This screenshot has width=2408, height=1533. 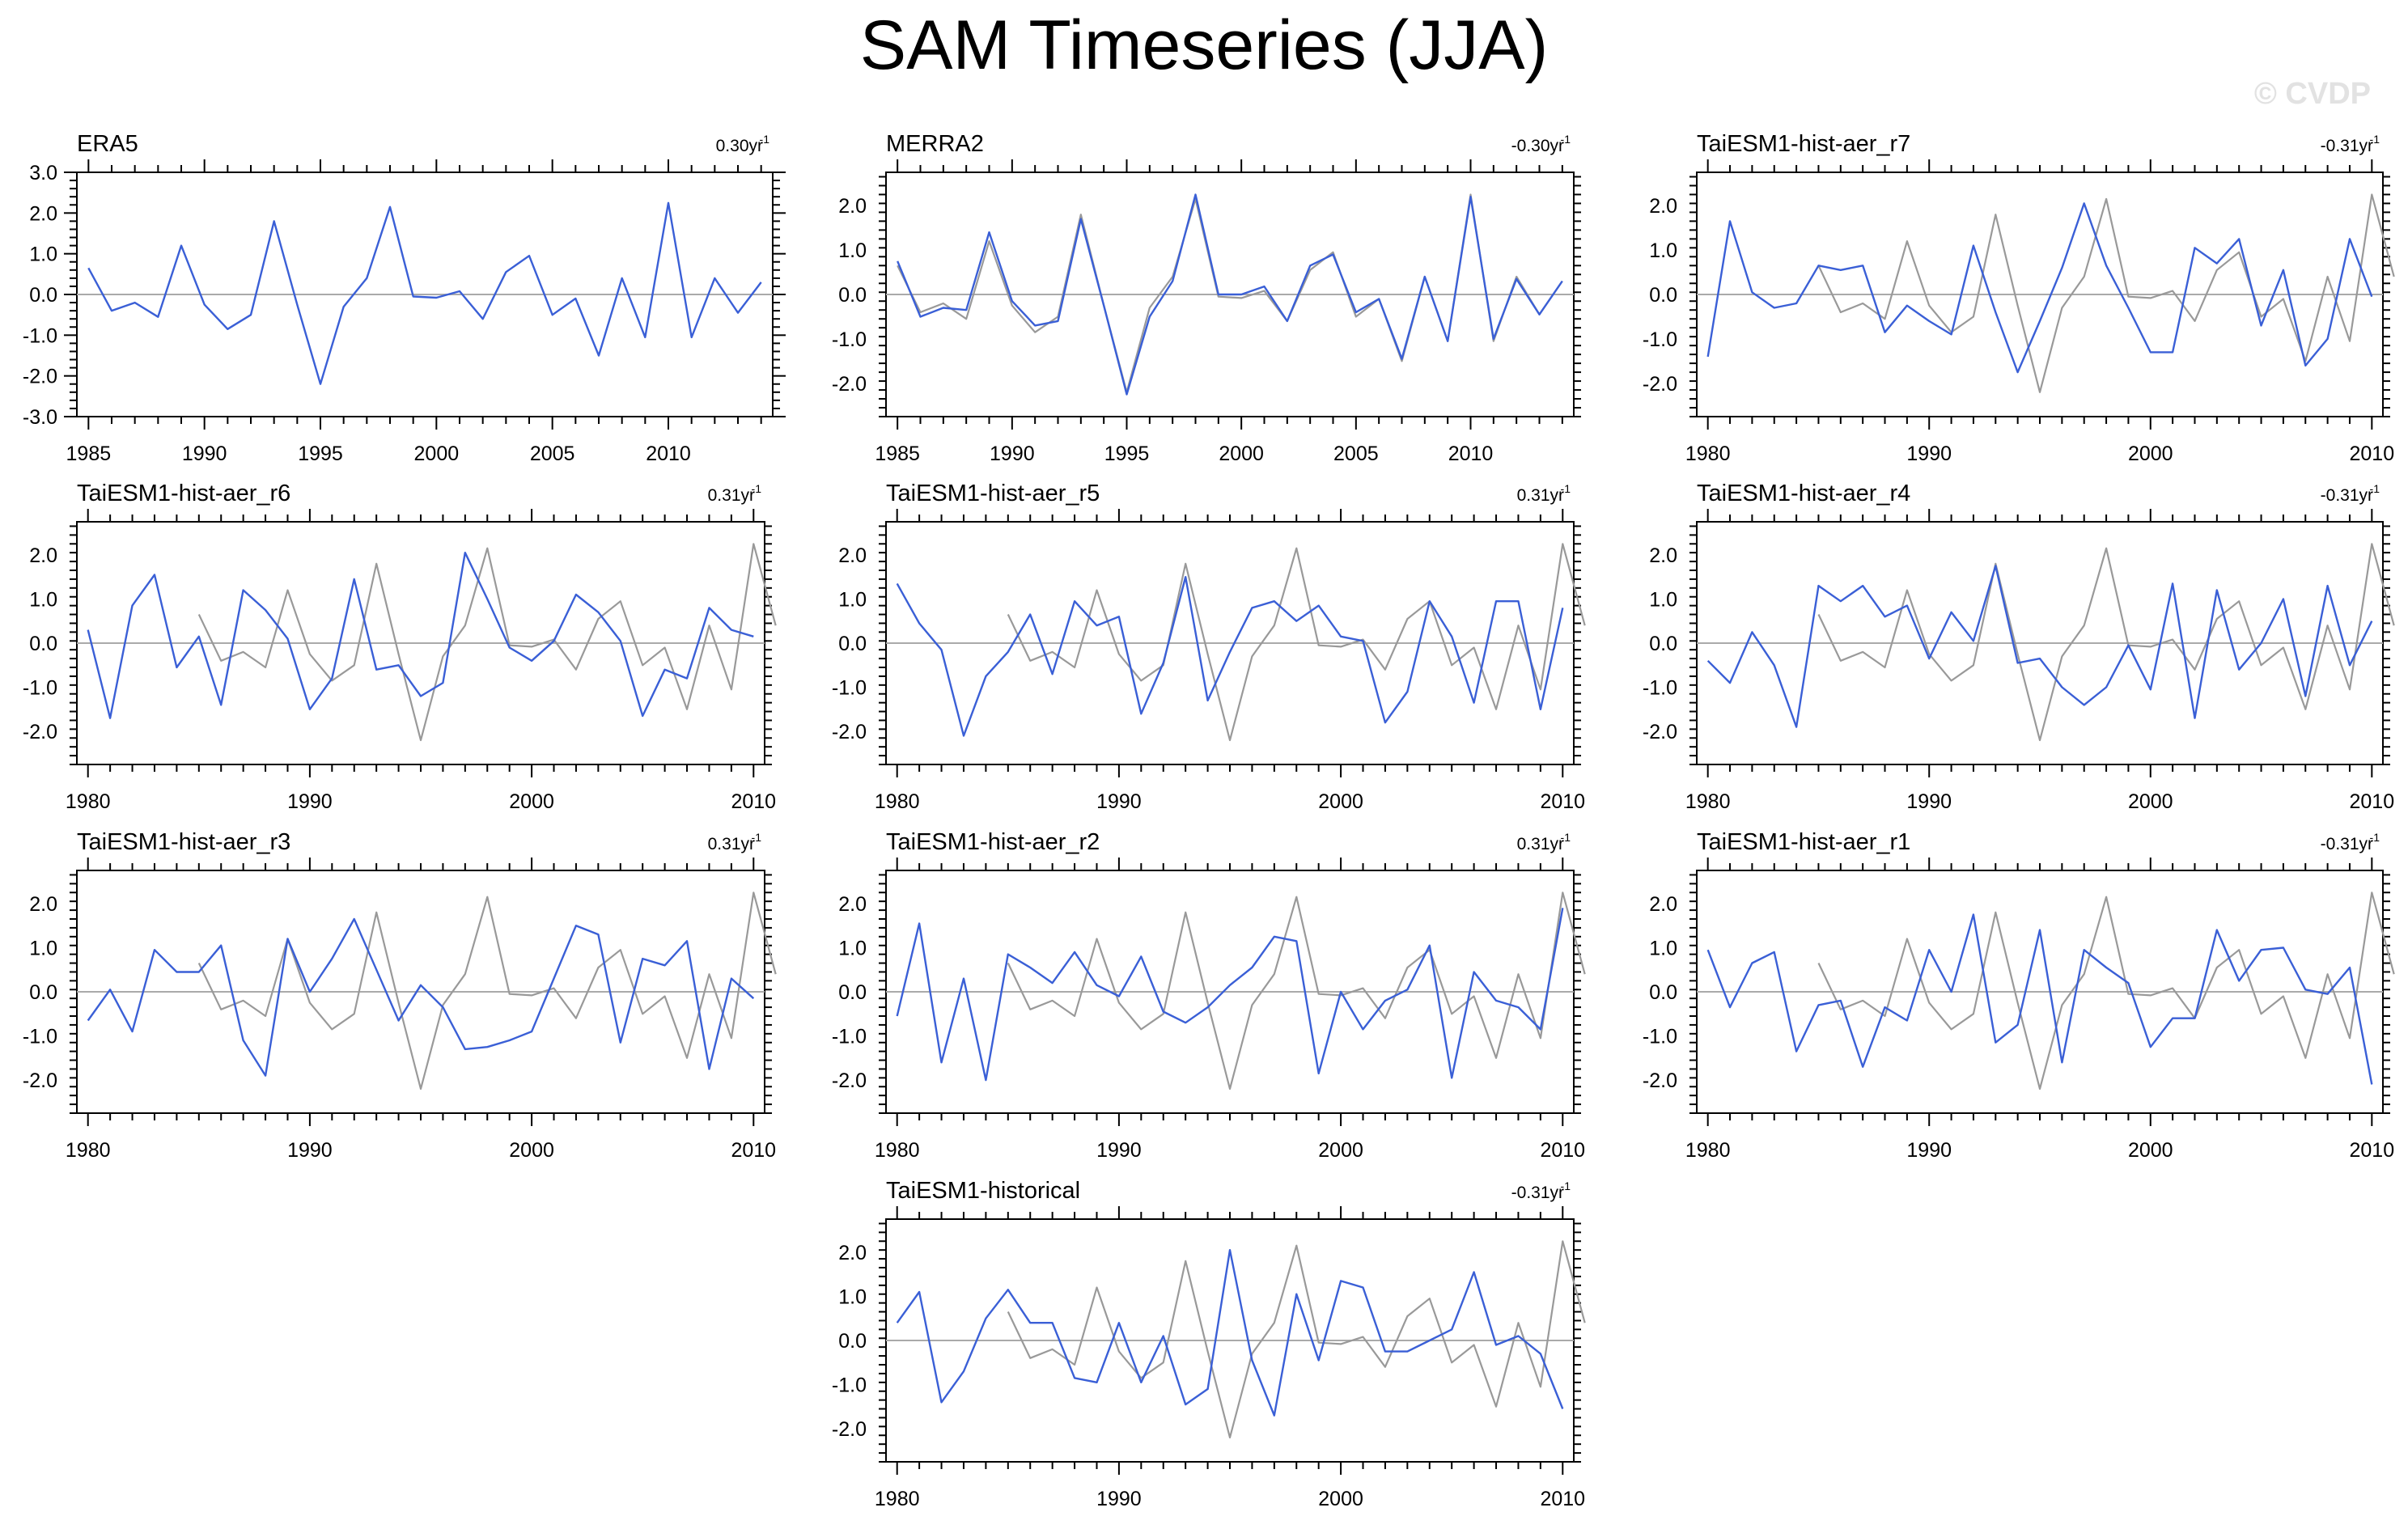 What do you see at coordinates (1204, 45) in the screenshot?
I see `figure-title: SAM Timeseries (JJA)` at bounding box center [1204, 45].